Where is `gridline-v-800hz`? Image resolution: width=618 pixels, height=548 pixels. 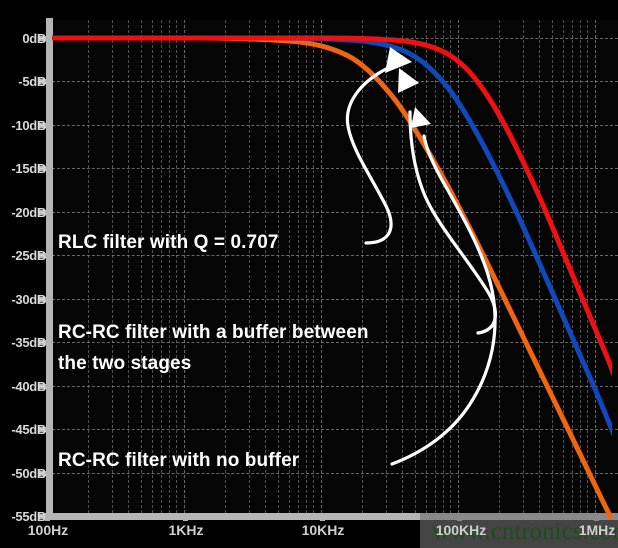
gridline-v-800hz is located at coordinates (169, 269).